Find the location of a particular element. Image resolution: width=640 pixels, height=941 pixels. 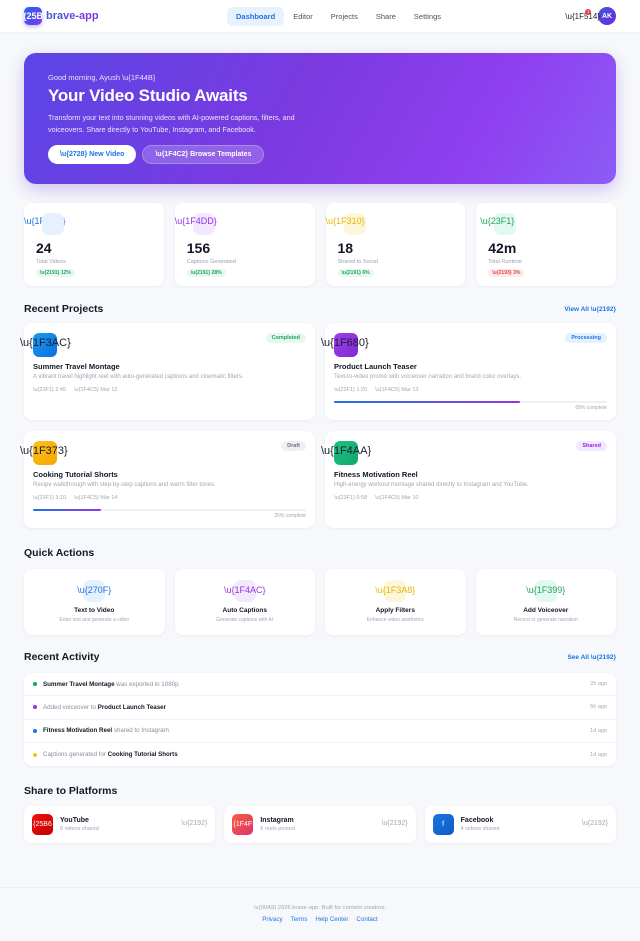

palette-icon: \u{1F3A8} is located at coordinates (395, 590).